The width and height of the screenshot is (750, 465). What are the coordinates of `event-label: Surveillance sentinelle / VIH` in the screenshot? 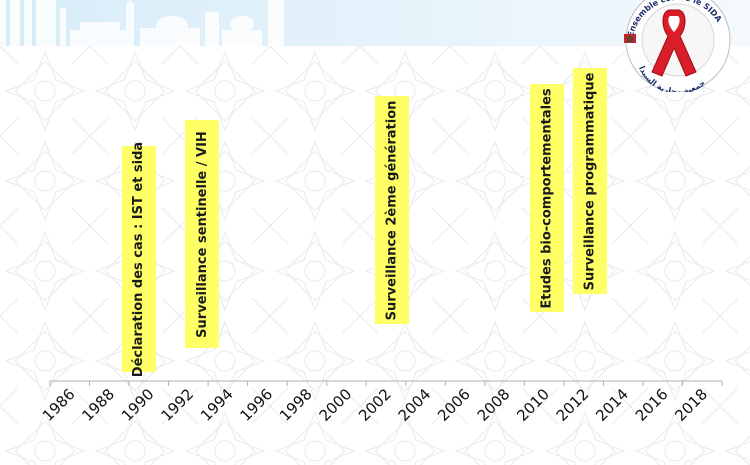 It's located at (202, 234).